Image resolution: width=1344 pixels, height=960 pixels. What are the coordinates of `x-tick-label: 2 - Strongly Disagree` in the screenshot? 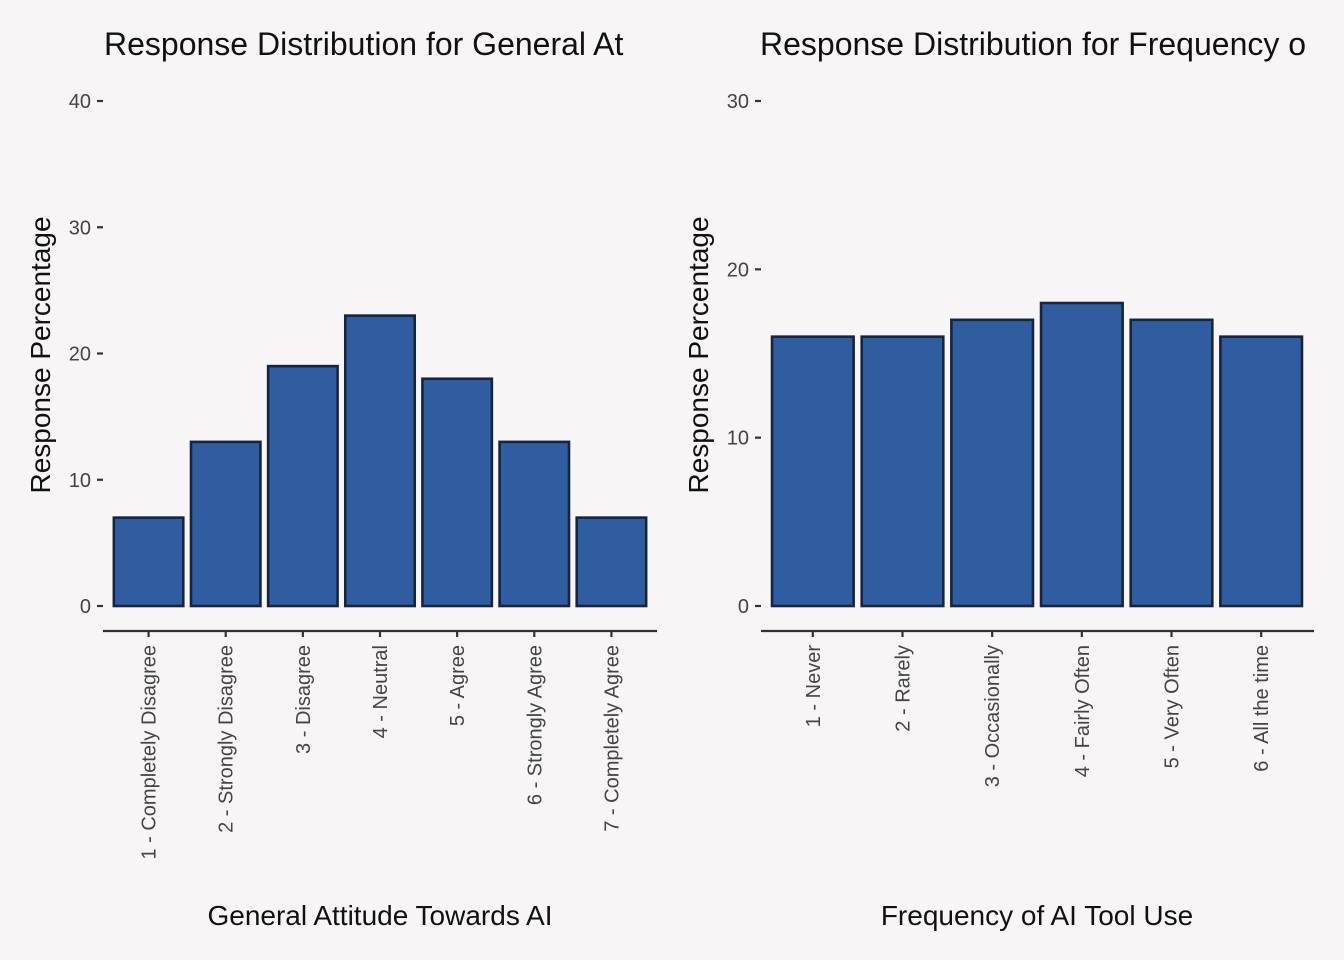 It's located at (227, 739).